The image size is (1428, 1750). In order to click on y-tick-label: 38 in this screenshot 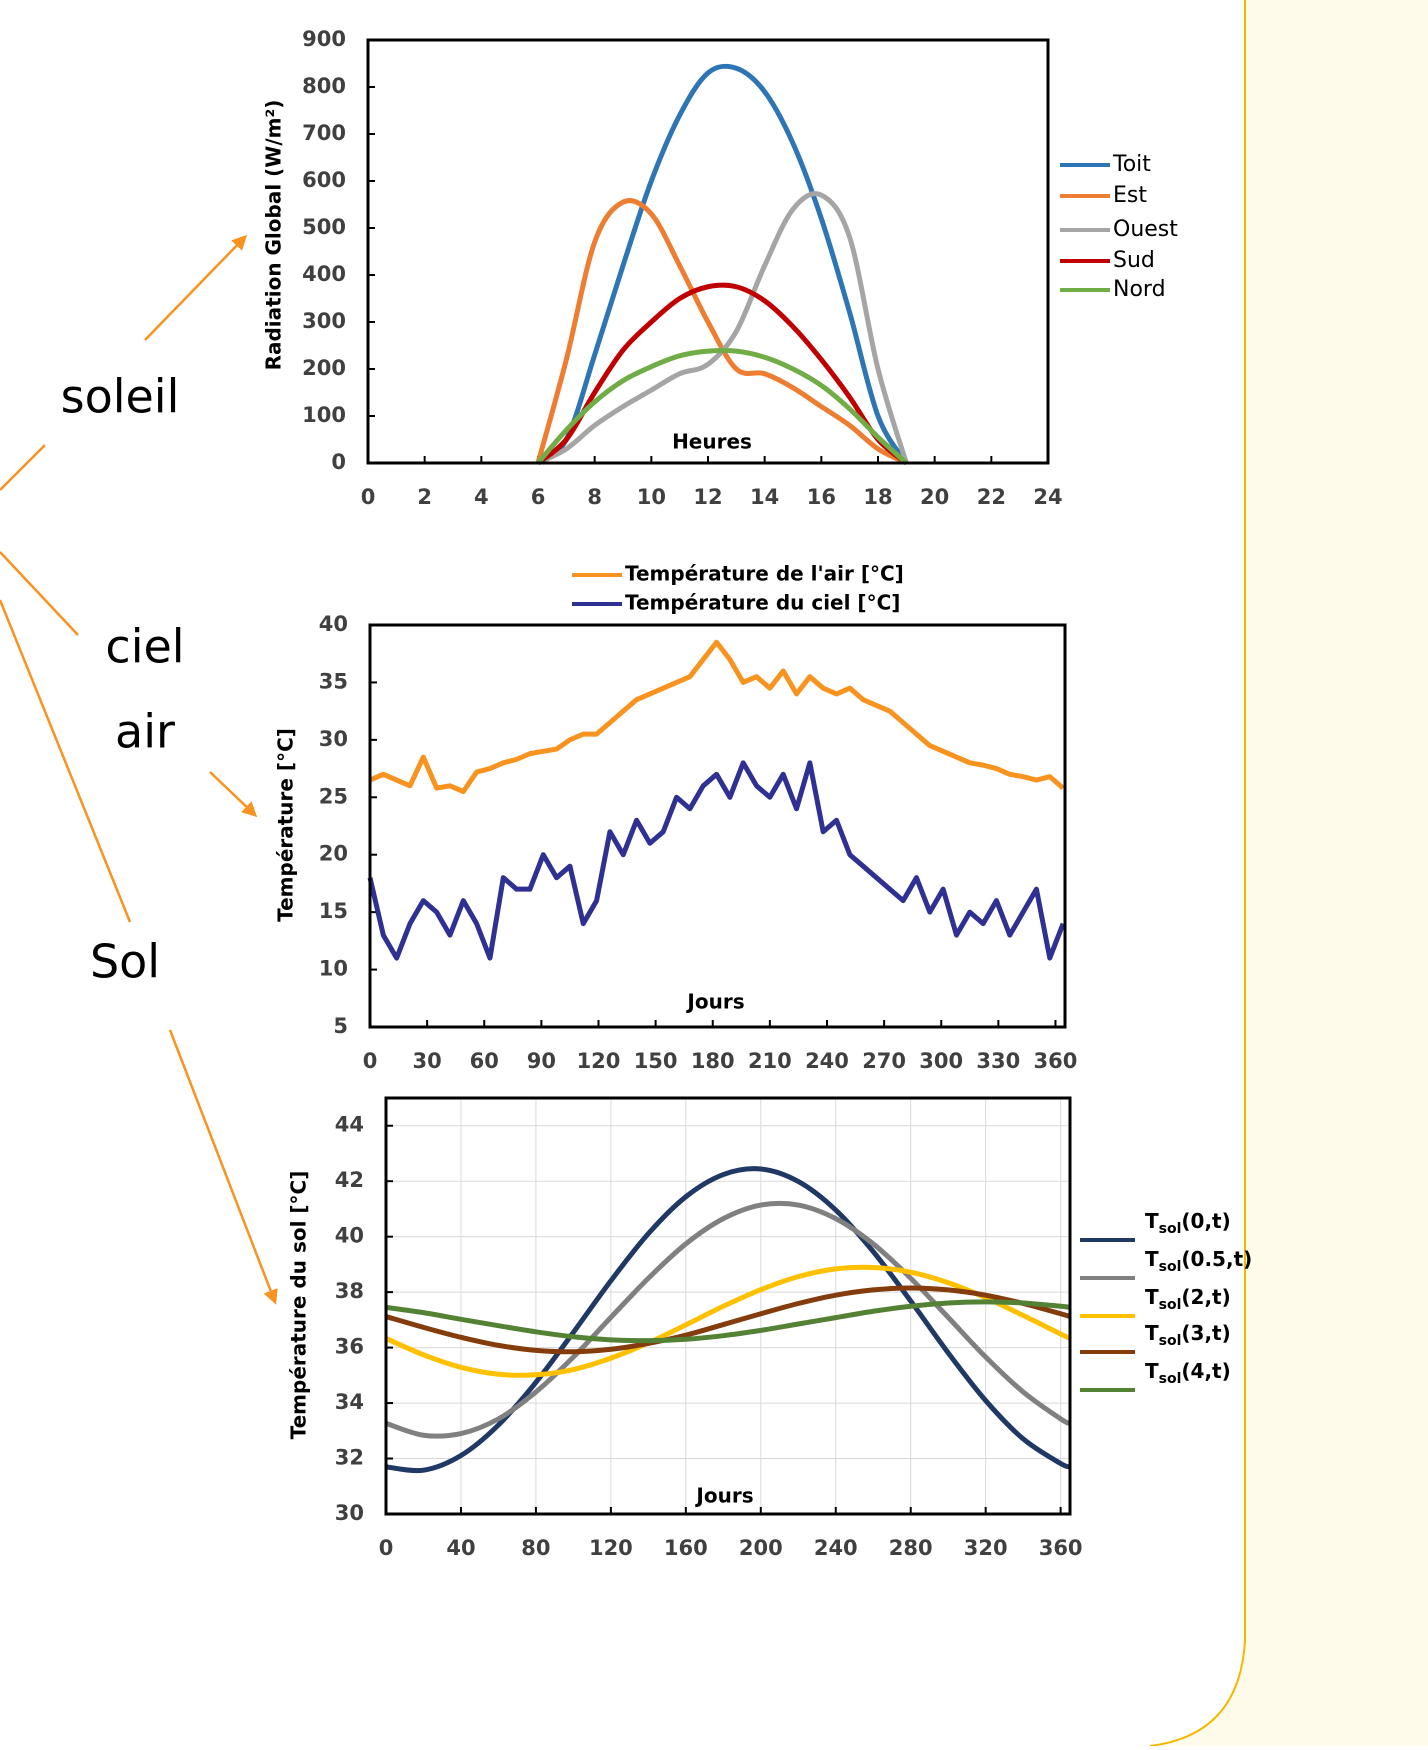, I will do `click(349, 1291)`.